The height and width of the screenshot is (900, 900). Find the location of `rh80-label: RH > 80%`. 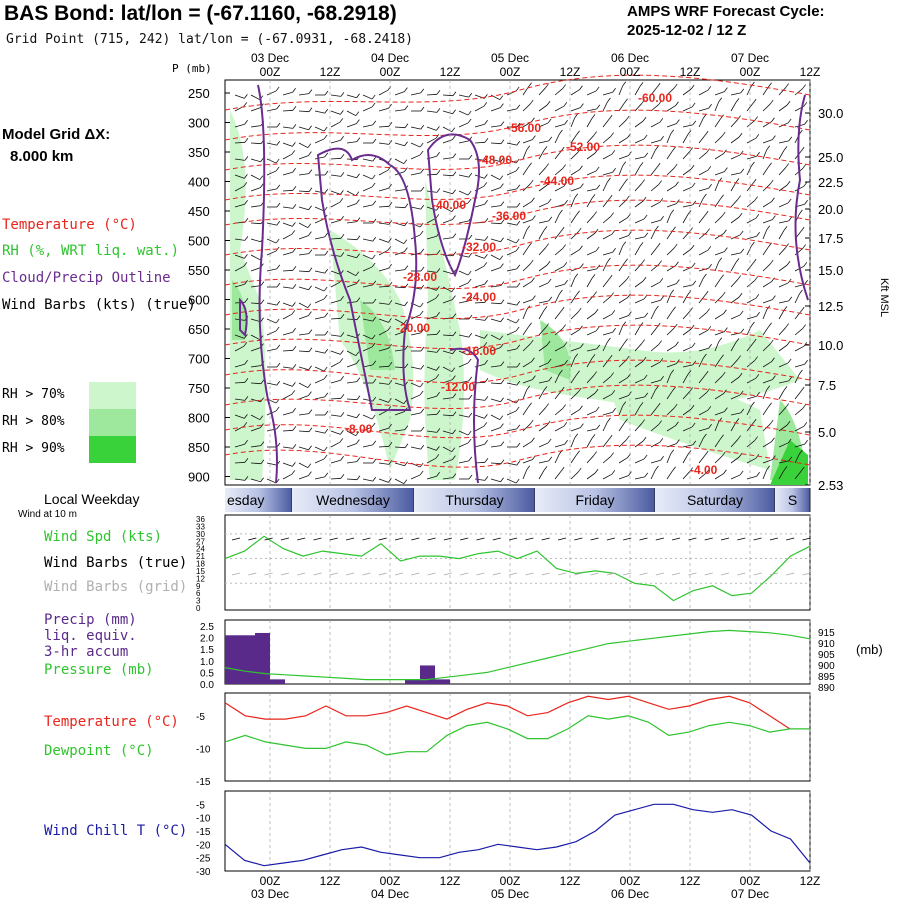

rh80-label: RH > 80% is located at coordinates (33, 421).